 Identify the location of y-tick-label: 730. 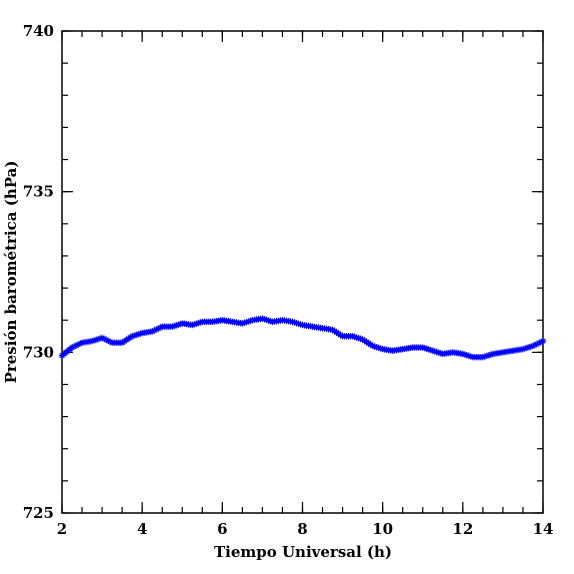
(38, 352).